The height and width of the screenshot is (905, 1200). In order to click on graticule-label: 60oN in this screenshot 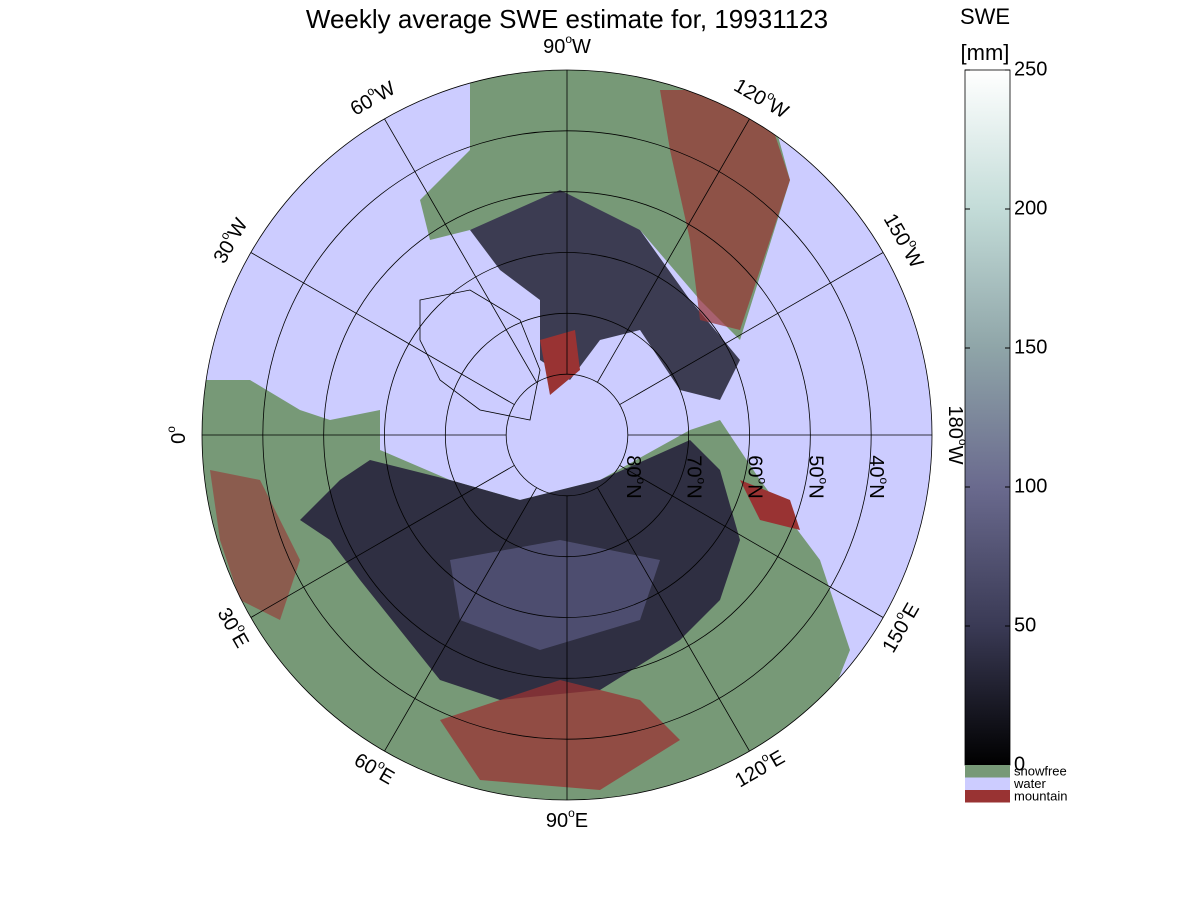, I will do `click(756, 476)`.